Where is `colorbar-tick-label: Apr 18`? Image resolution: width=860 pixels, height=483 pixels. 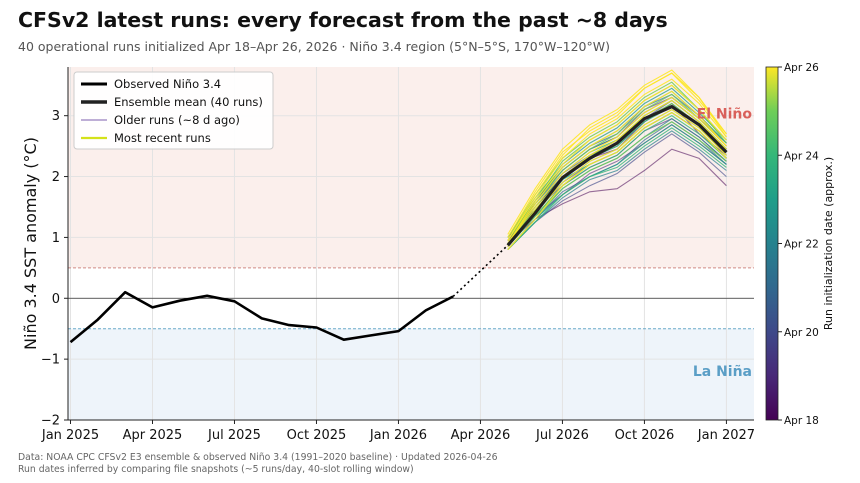 colorbar-tick-label: Apr 18 is located at coordinates (801, 421).